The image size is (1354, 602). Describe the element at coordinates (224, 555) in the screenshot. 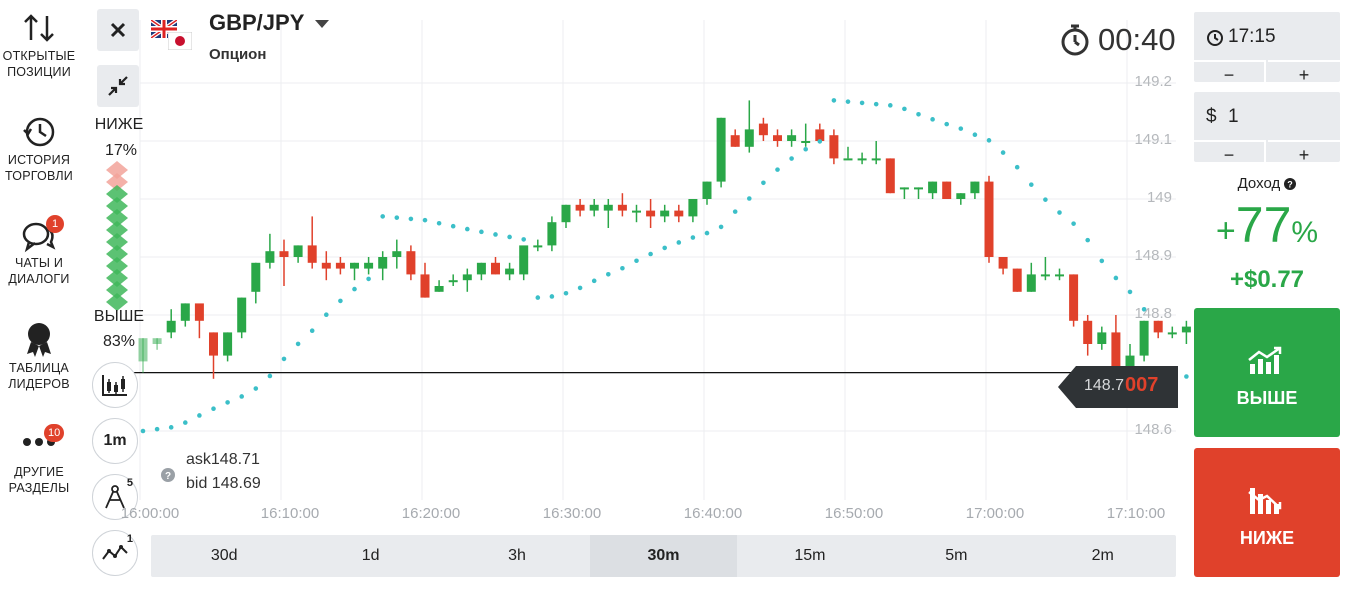

I see `timeframe-30d: 30d` at that location.